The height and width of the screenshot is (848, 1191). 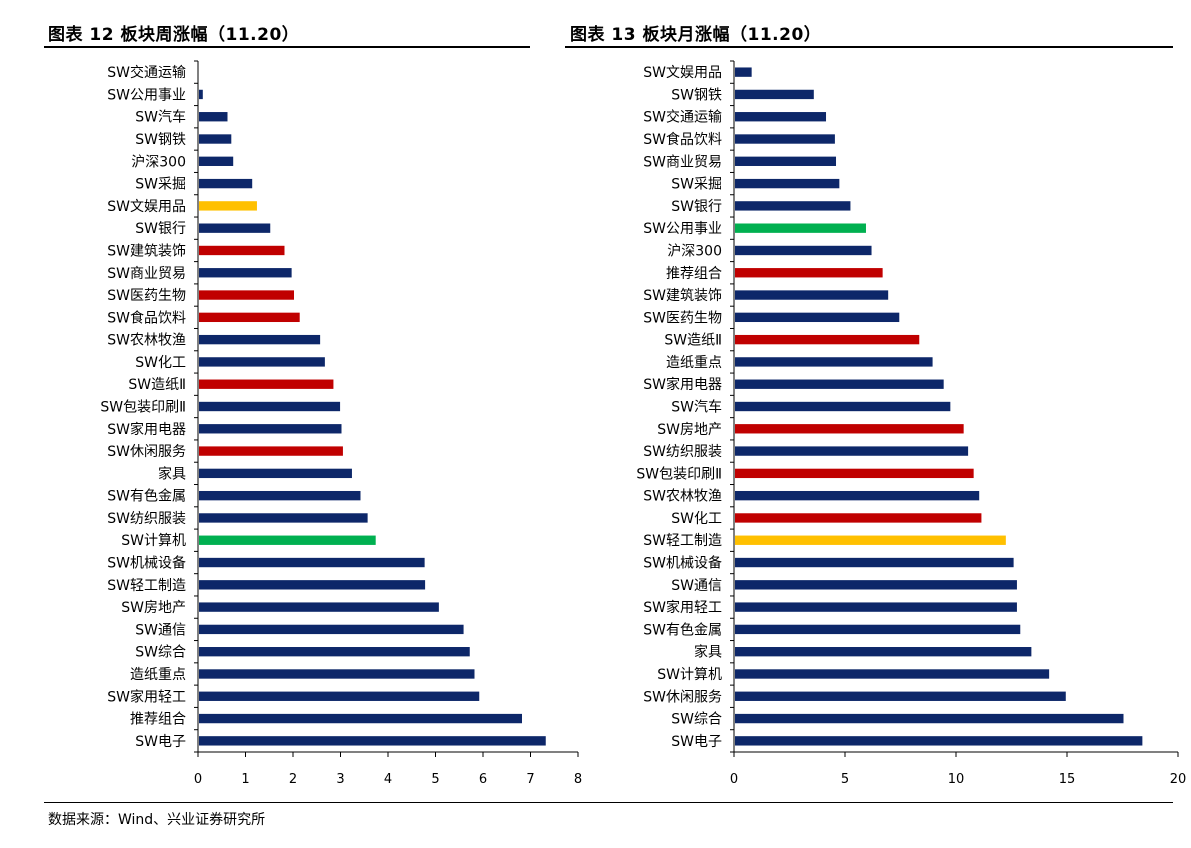 I want to click on weekly-category-label: SW综合, so click(x=160, y=653).